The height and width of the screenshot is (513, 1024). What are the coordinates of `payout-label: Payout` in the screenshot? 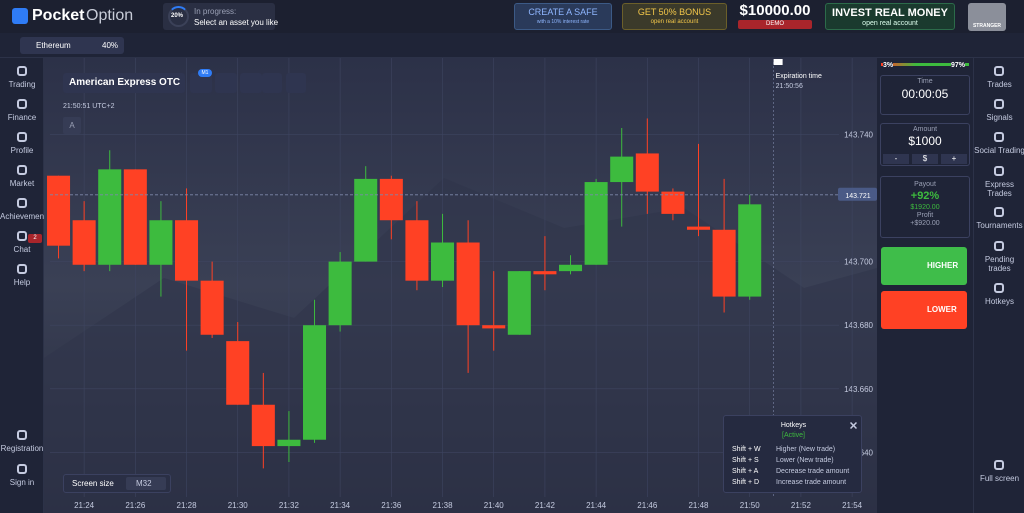 It's located at (925, 184).